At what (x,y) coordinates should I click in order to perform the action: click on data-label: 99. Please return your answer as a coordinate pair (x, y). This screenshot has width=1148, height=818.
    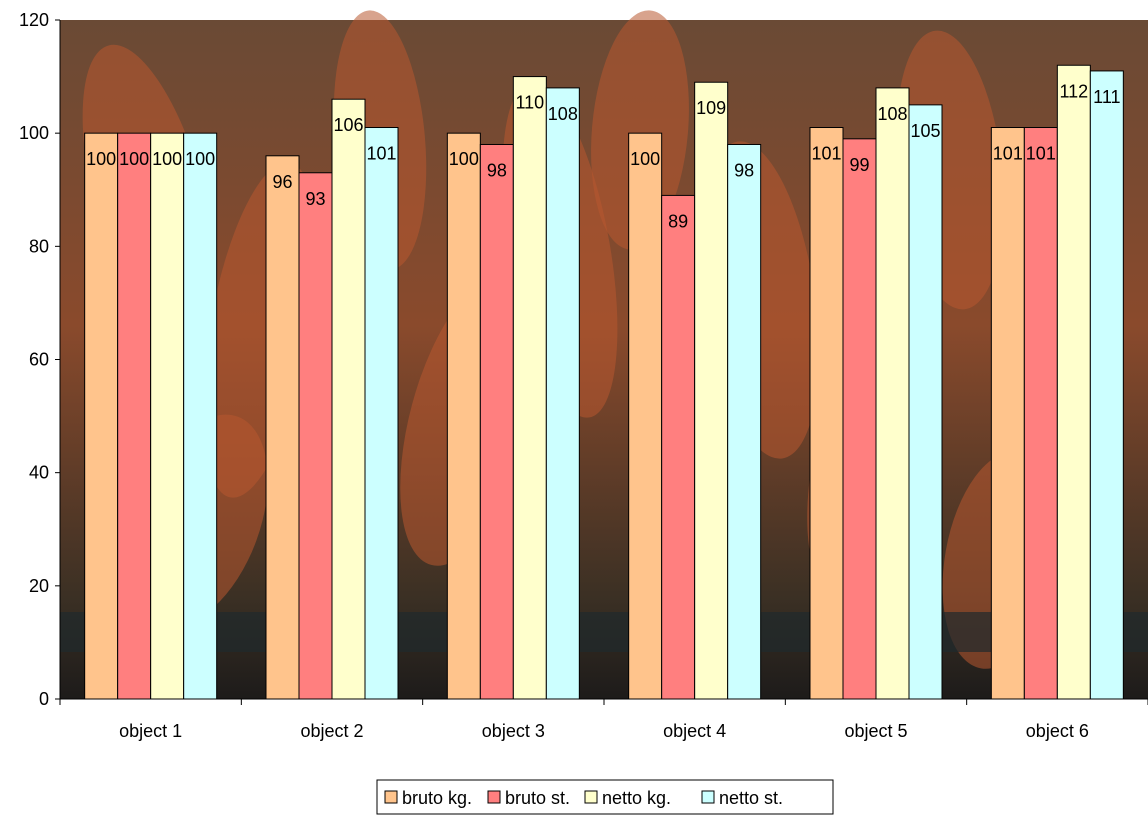
    Looking at the image, I should click on (859, 165).